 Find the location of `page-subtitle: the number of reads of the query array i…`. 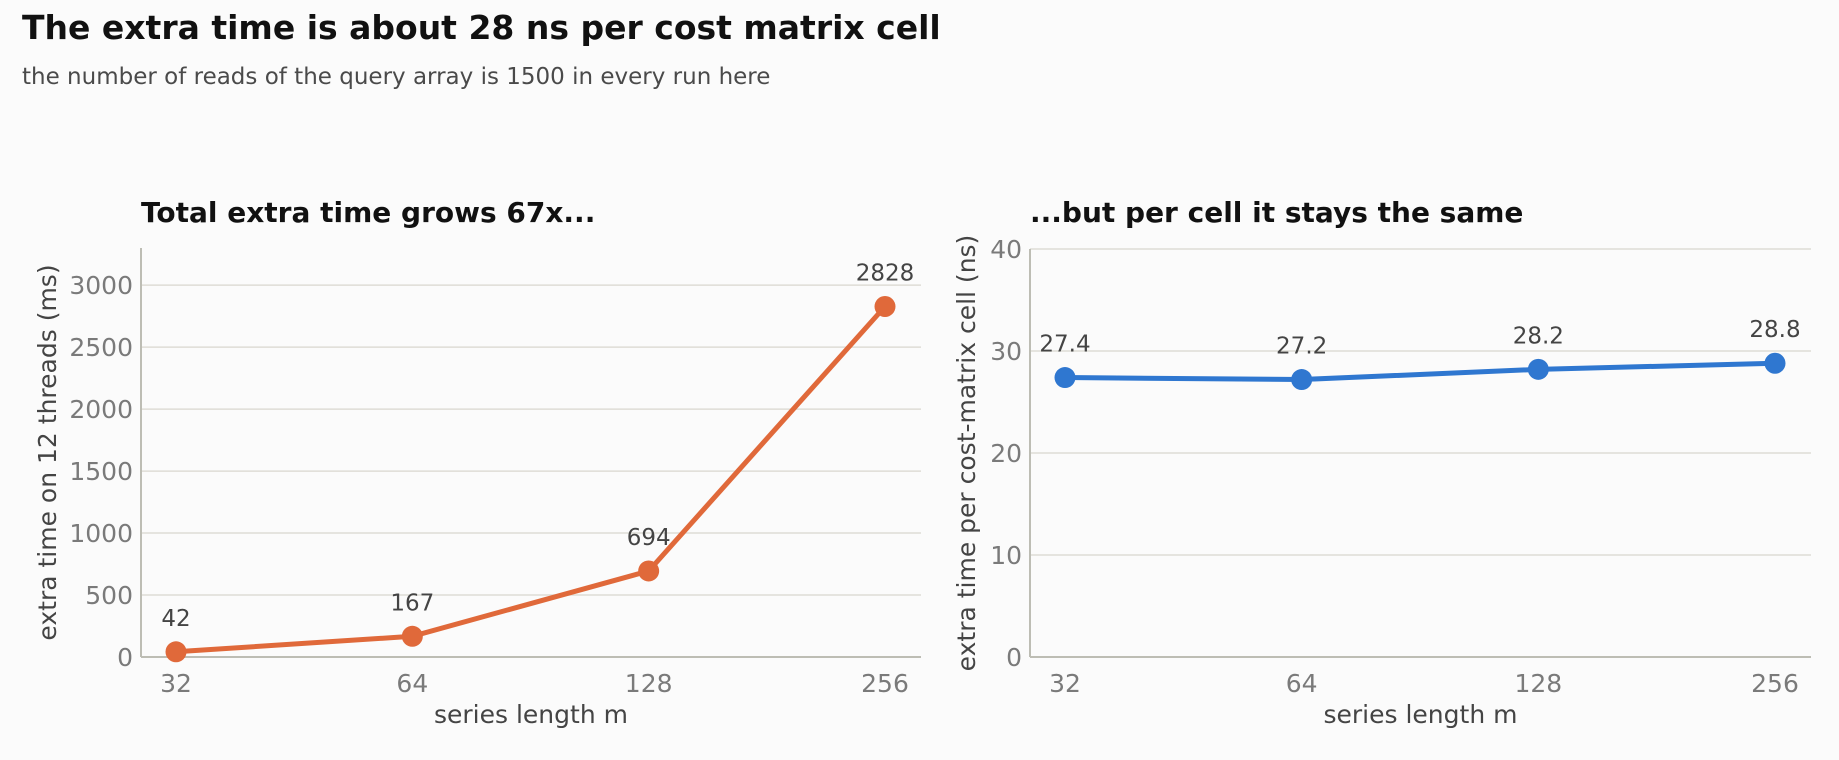

page-subtitle: the number of reads of the query array i… is located at coordinates (396, 77).